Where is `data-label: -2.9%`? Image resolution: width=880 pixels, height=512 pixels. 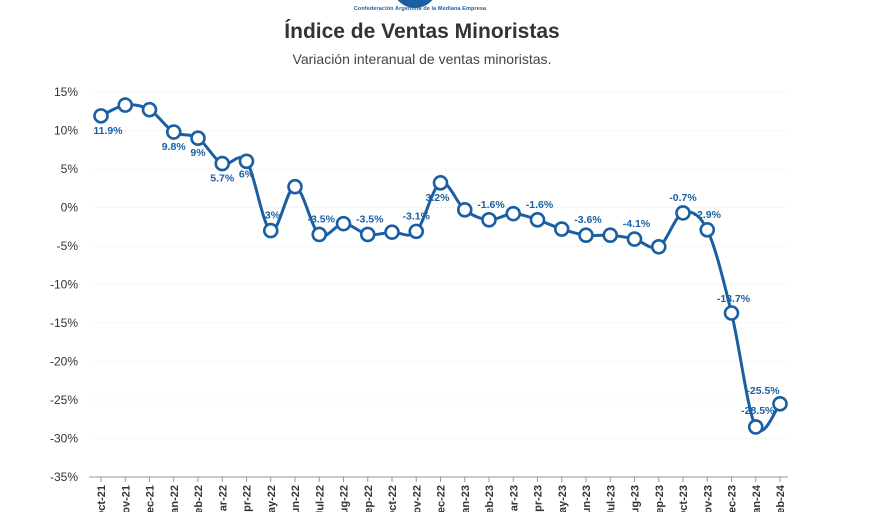 data-label: -2.9% is located at coordinates (708, 215).